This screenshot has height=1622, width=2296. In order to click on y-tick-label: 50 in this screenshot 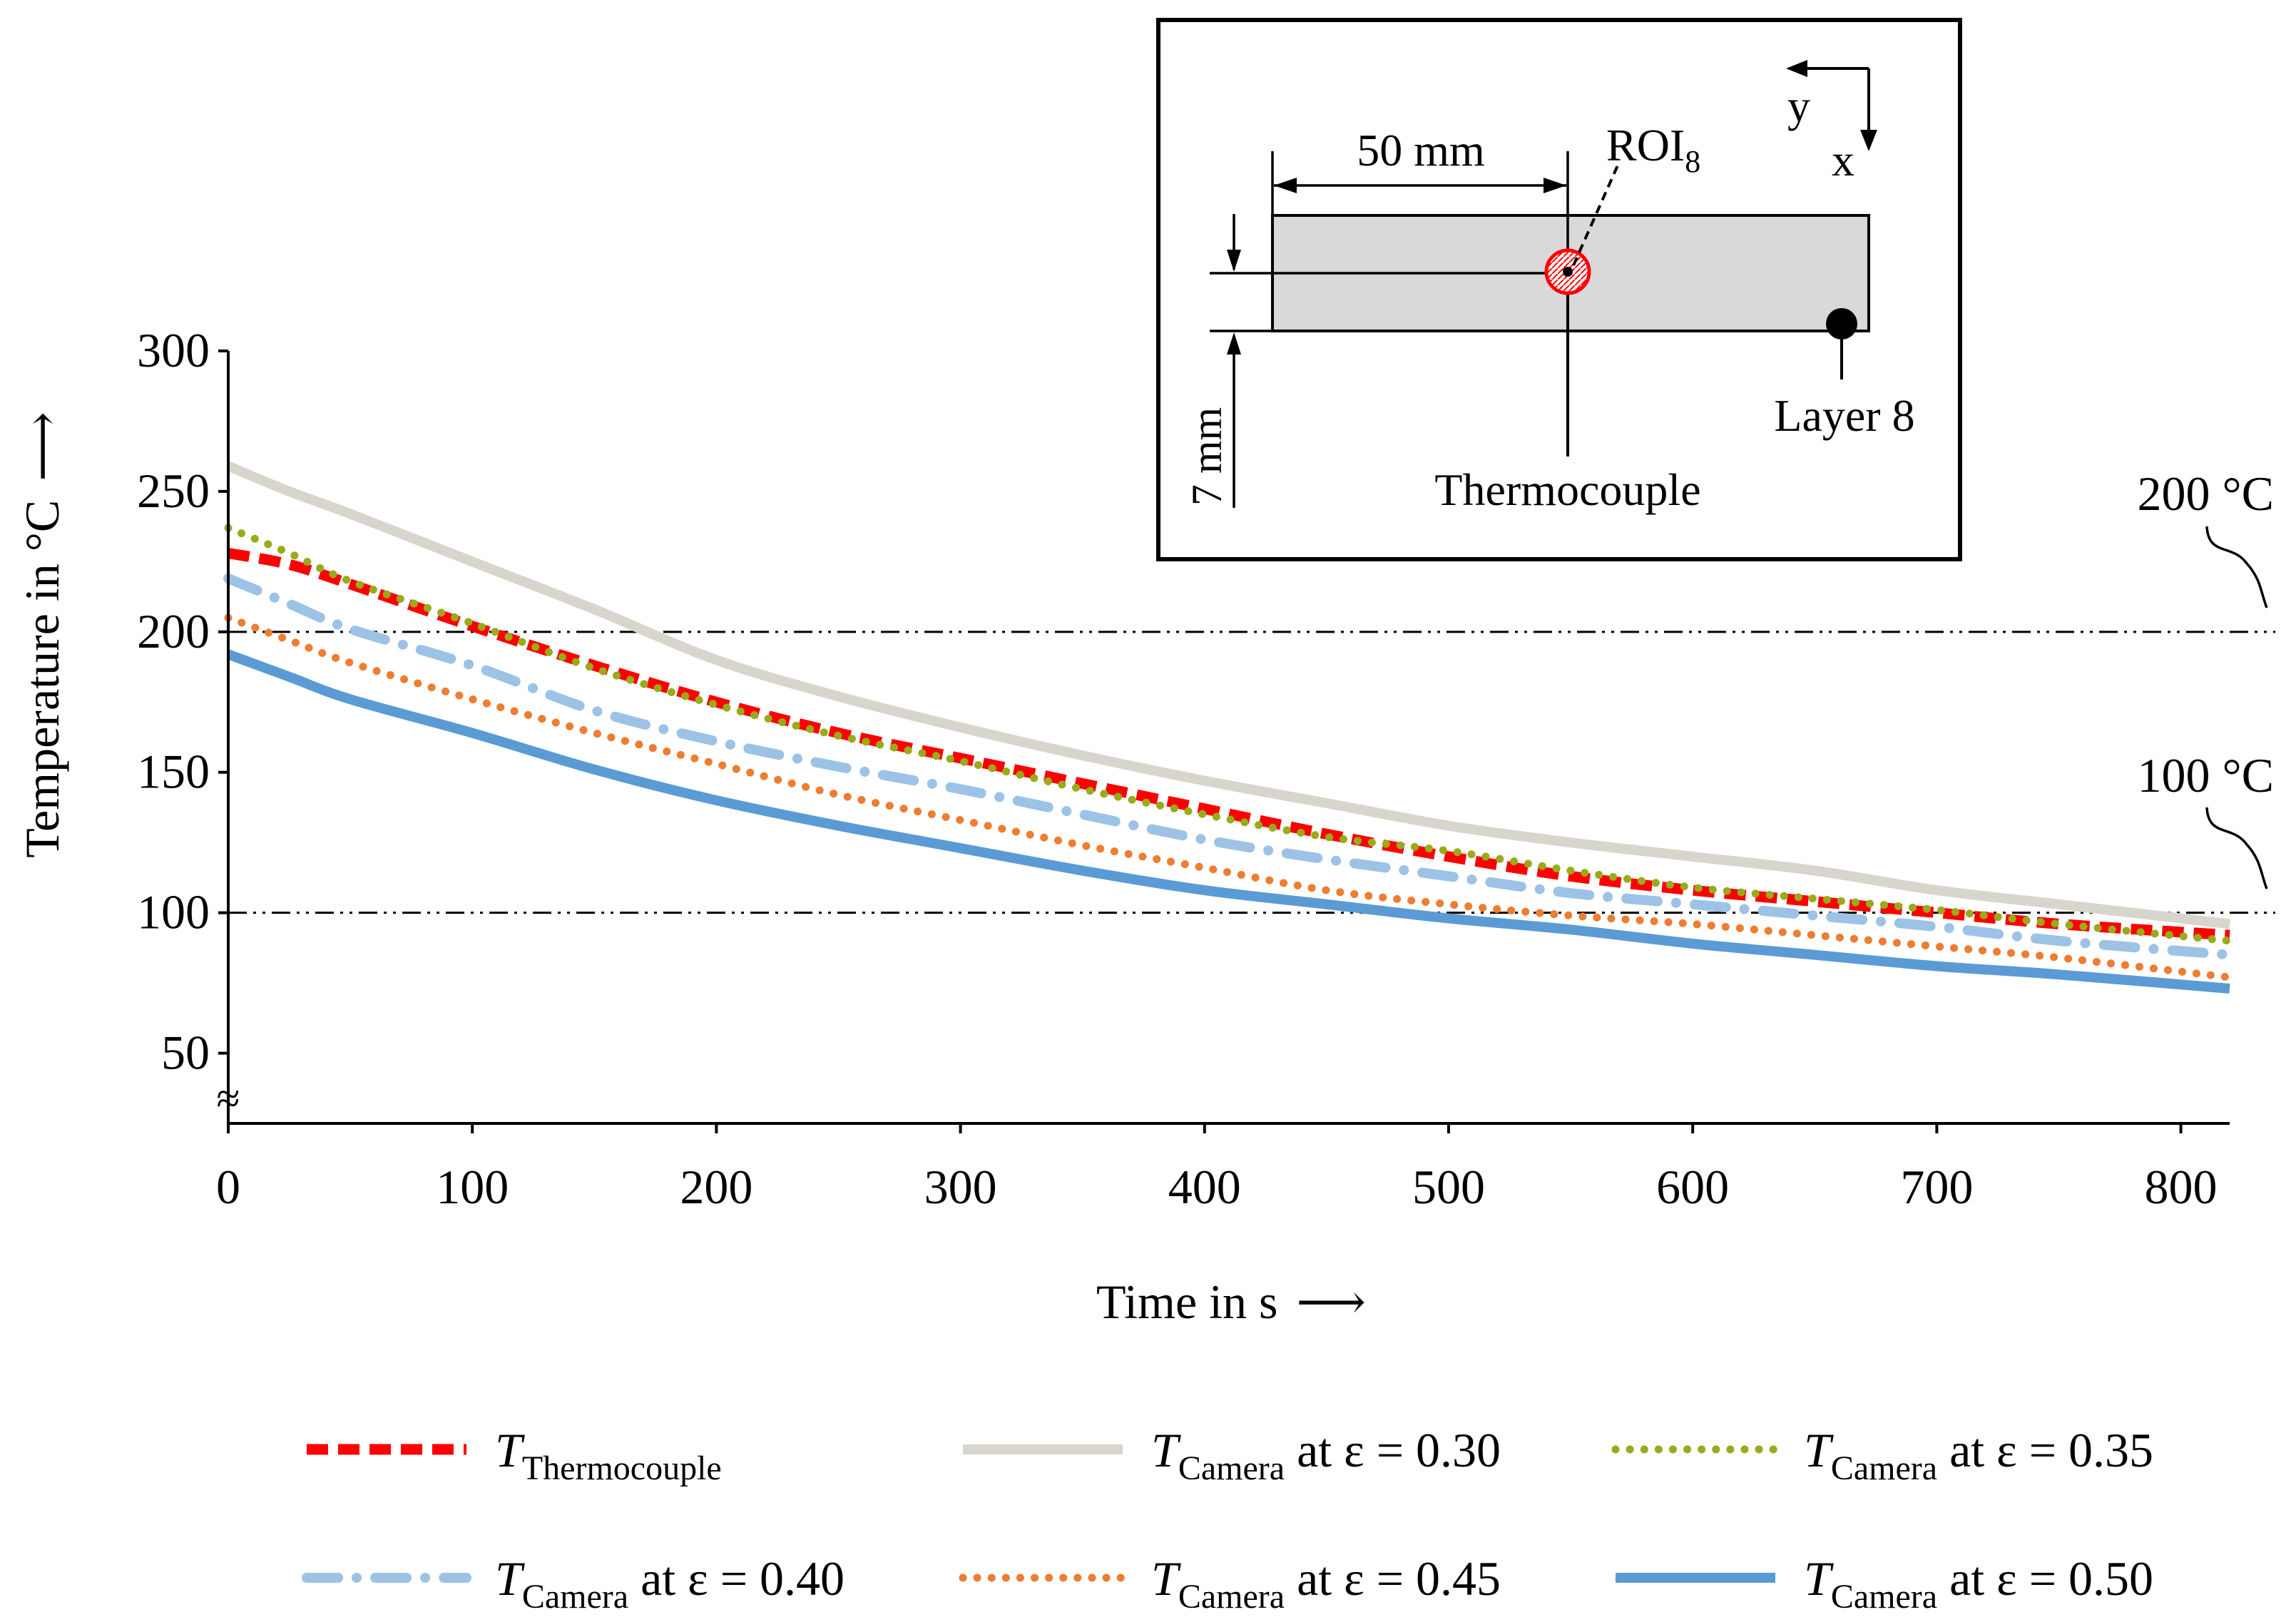, I will do `click(185, 1053)`.